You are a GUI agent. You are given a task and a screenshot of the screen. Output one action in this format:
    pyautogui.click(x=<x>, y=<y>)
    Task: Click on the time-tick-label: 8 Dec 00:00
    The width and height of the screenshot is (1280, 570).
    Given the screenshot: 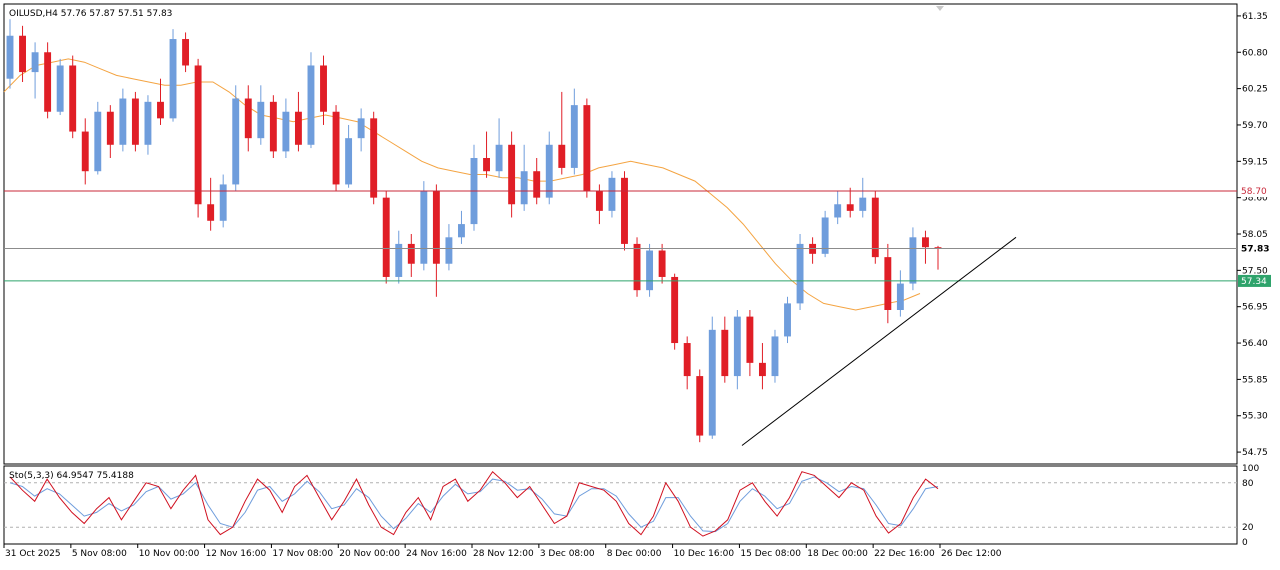 What is the action you would take?
    pyautogui.click(x=634, y=554)
    